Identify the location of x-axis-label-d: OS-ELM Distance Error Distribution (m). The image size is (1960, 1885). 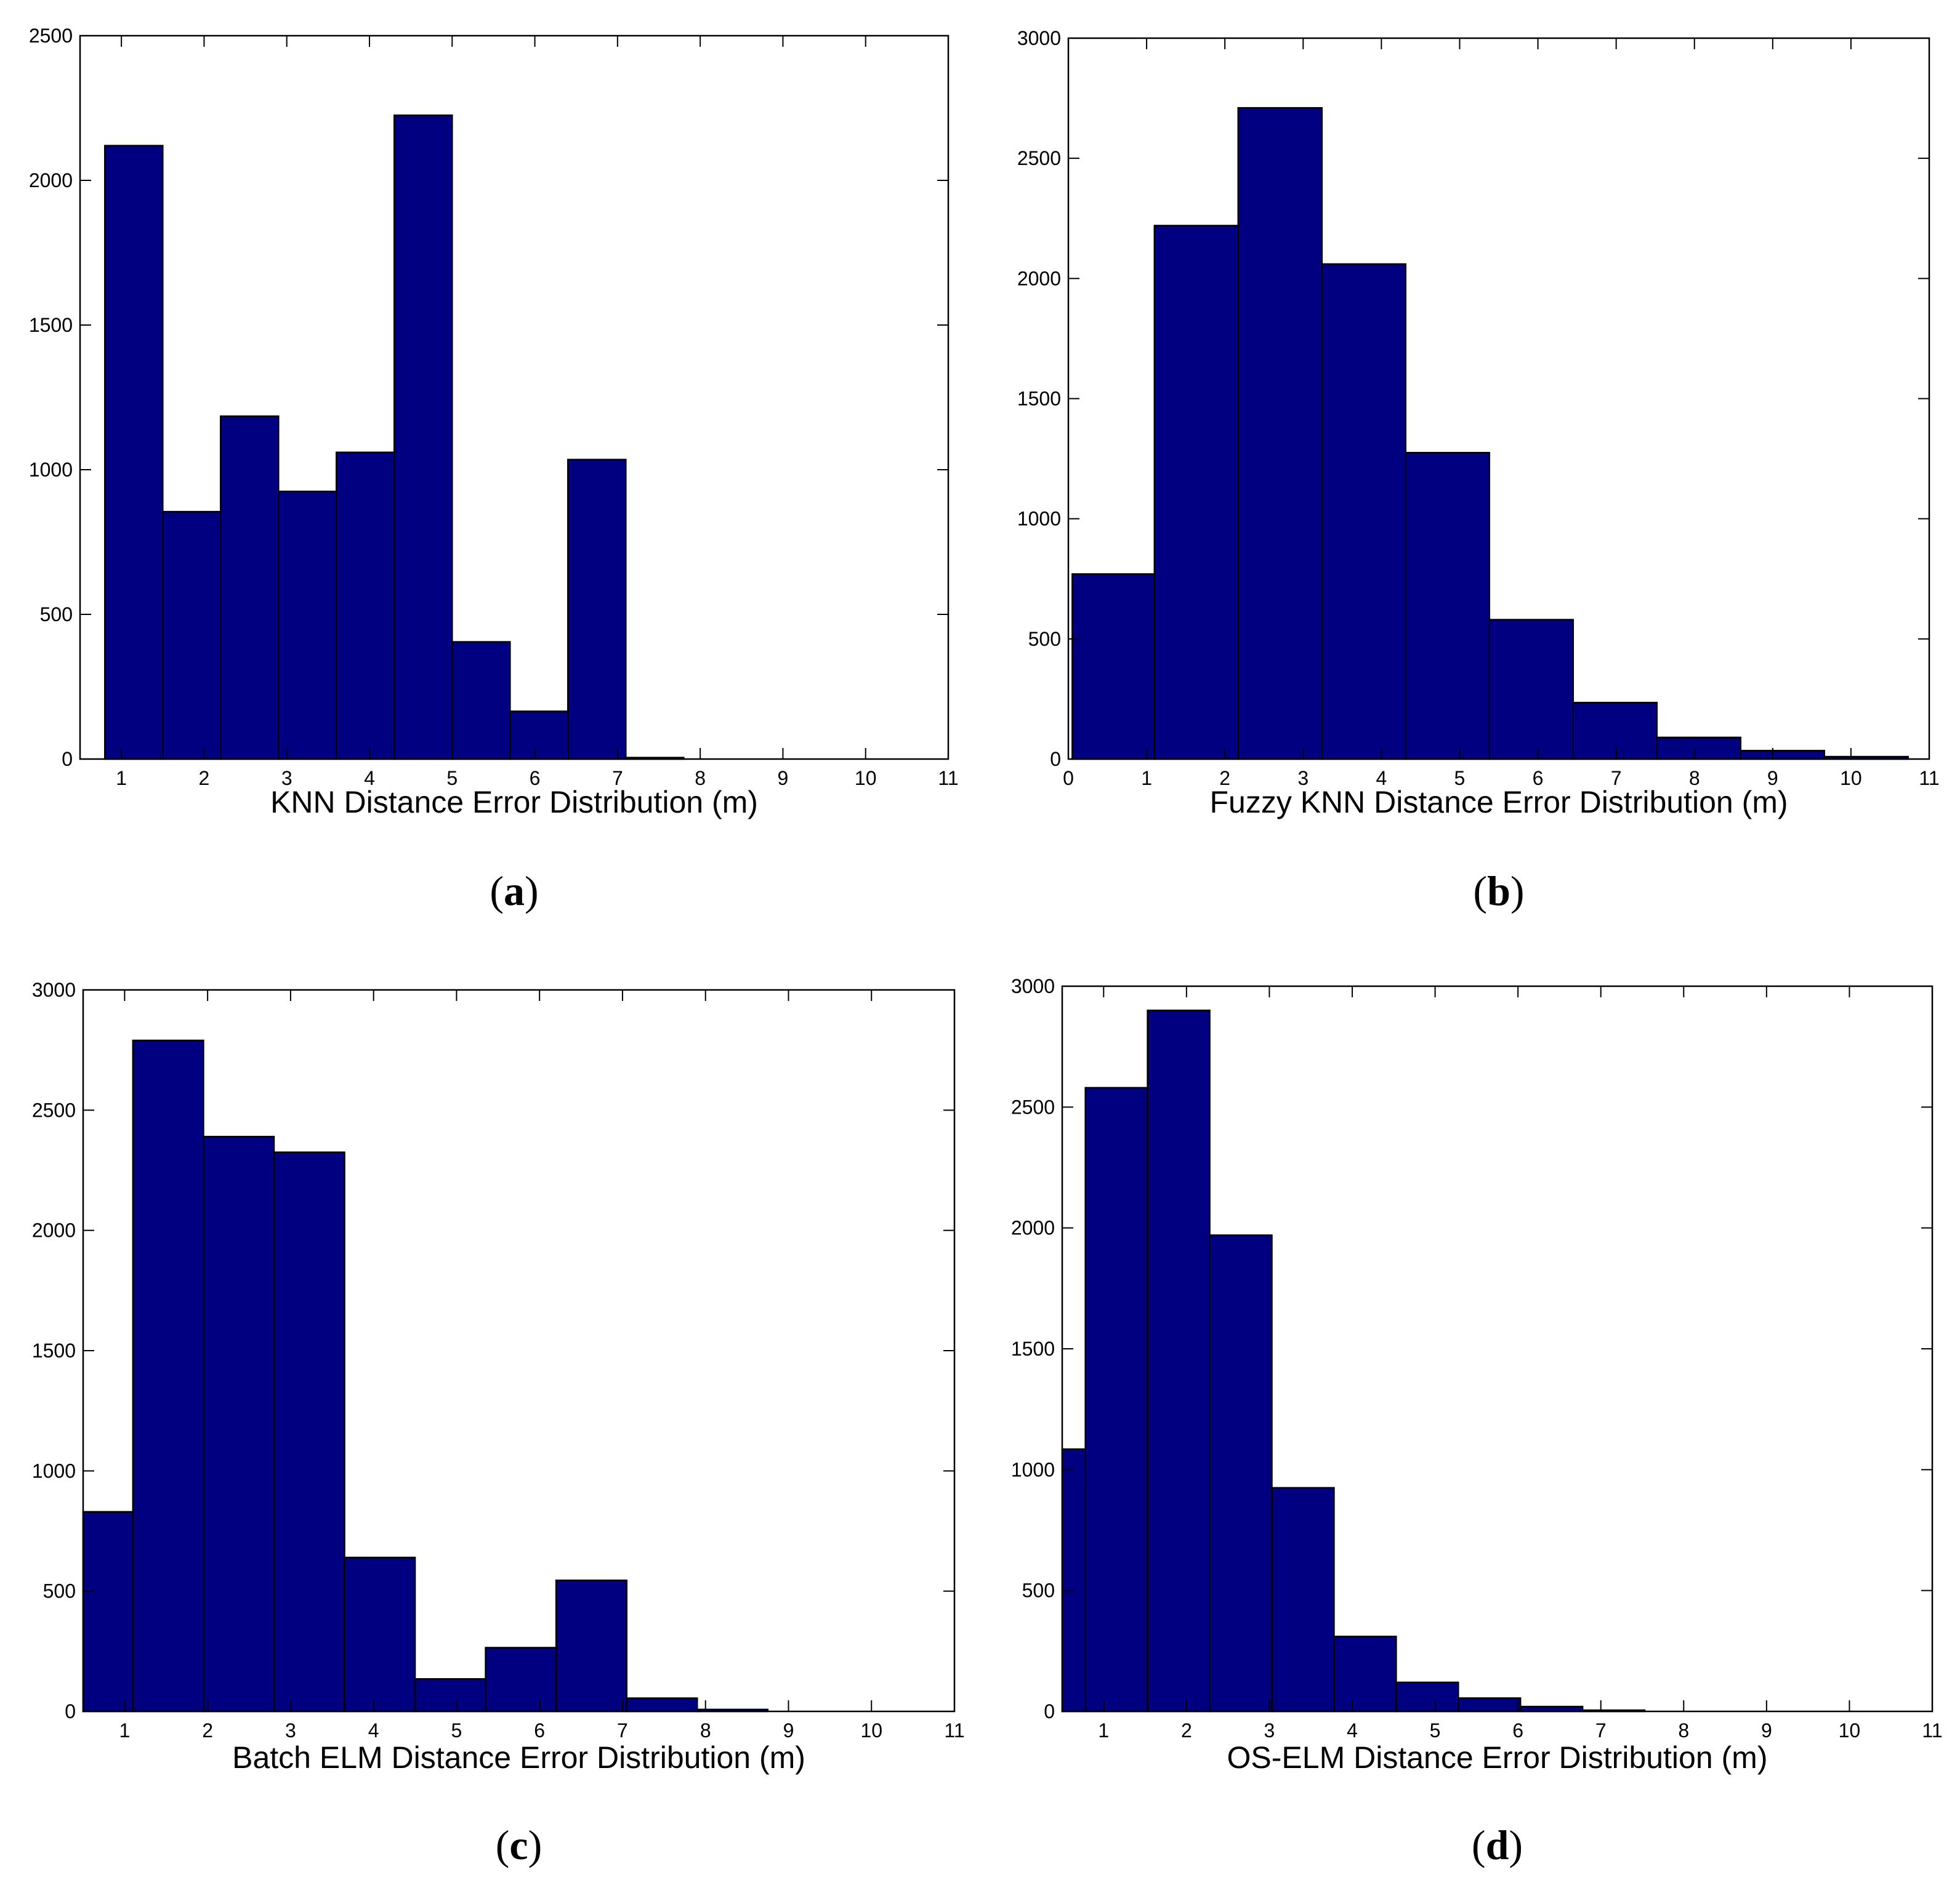
(1498, 1757).